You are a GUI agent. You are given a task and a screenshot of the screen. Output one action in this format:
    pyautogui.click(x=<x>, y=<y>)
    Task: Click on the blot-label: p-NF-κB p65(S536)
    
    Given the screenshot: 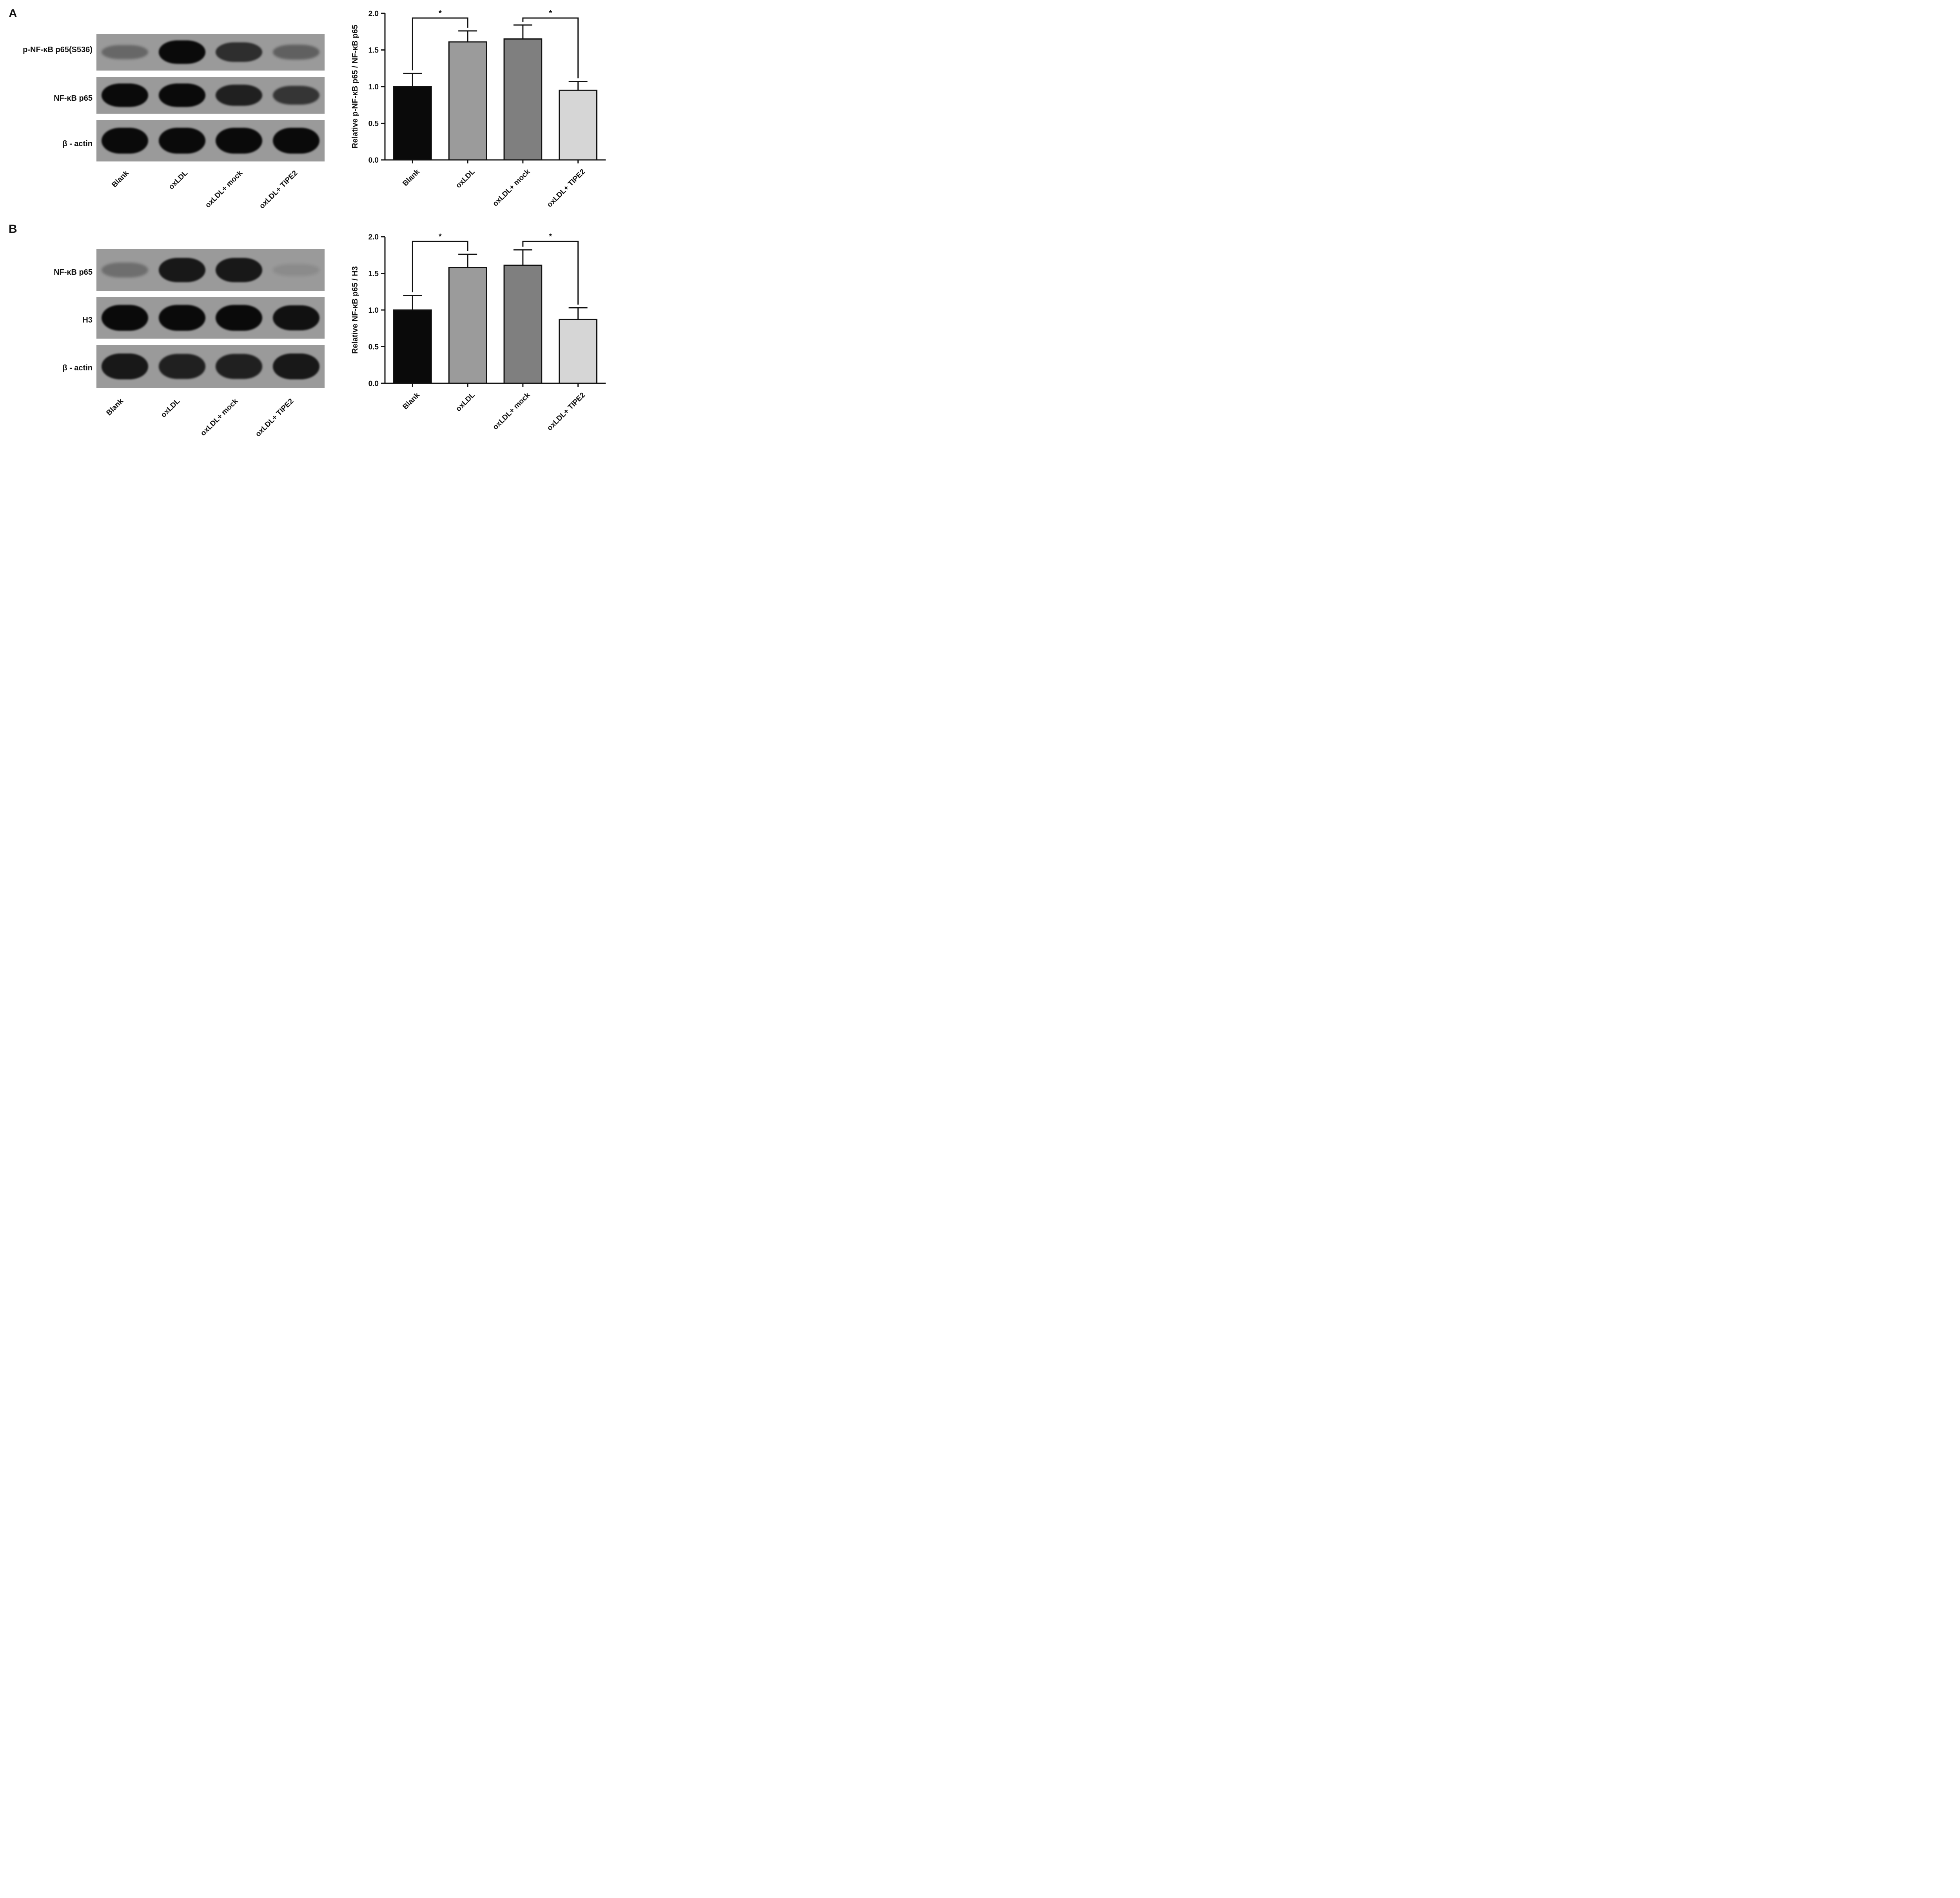 What is the action you would take?
    pyautogui.click(x=58, y=49)
    